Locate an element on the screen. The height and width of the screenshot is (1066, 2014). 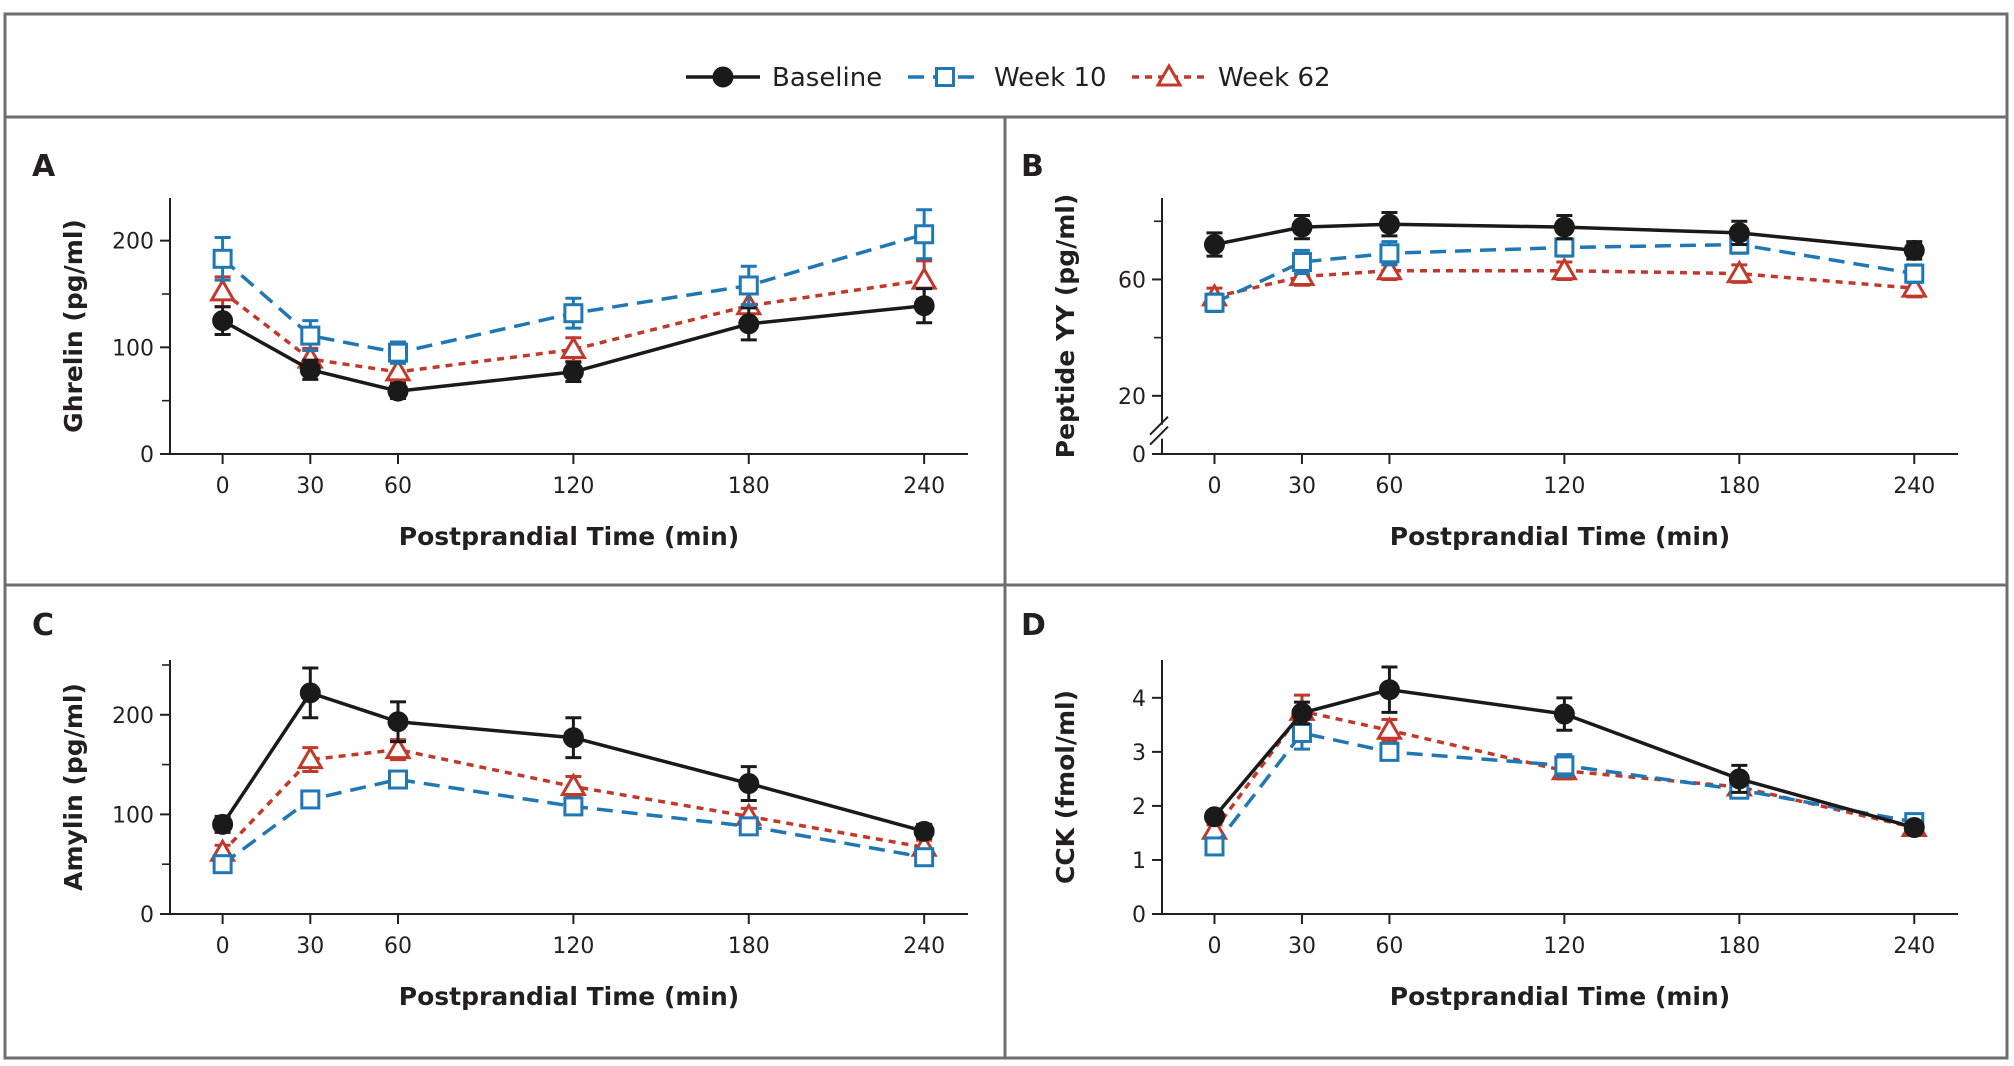
legend-label: Week 10 is located at coordinates (1050, 78).